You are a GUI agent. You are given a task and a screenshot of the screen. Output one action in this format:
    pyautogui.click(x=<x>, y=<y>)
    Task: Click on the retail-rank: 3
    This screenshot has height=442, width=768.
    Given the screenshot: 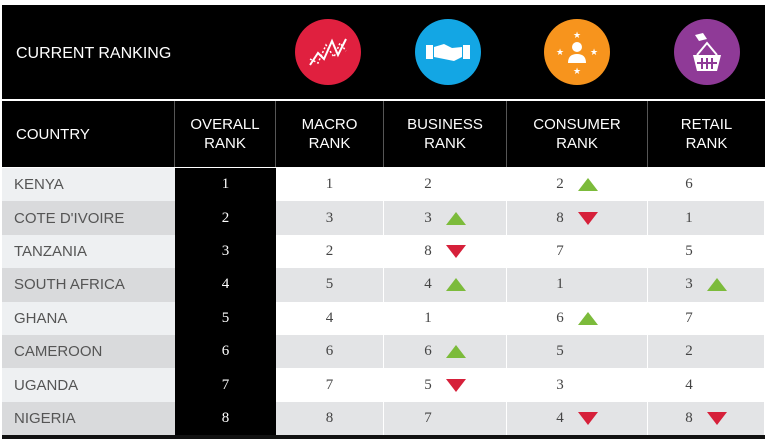 What is the action you would take?
    pyautogui.click(x=689, y=284)
    